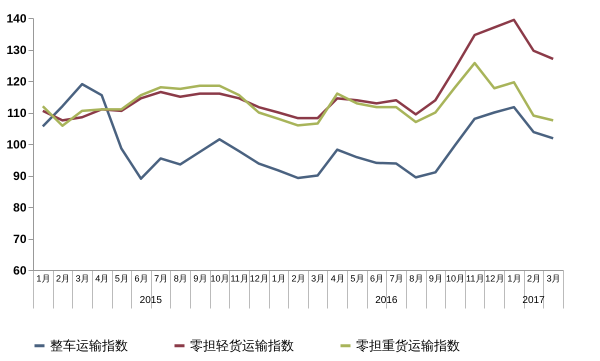 Image resolution: width=600 pixels, height=361 pixels. Describe the element at coordinates (20, 271) in the screenshot. I see `y-tick-label: 60` at that location.